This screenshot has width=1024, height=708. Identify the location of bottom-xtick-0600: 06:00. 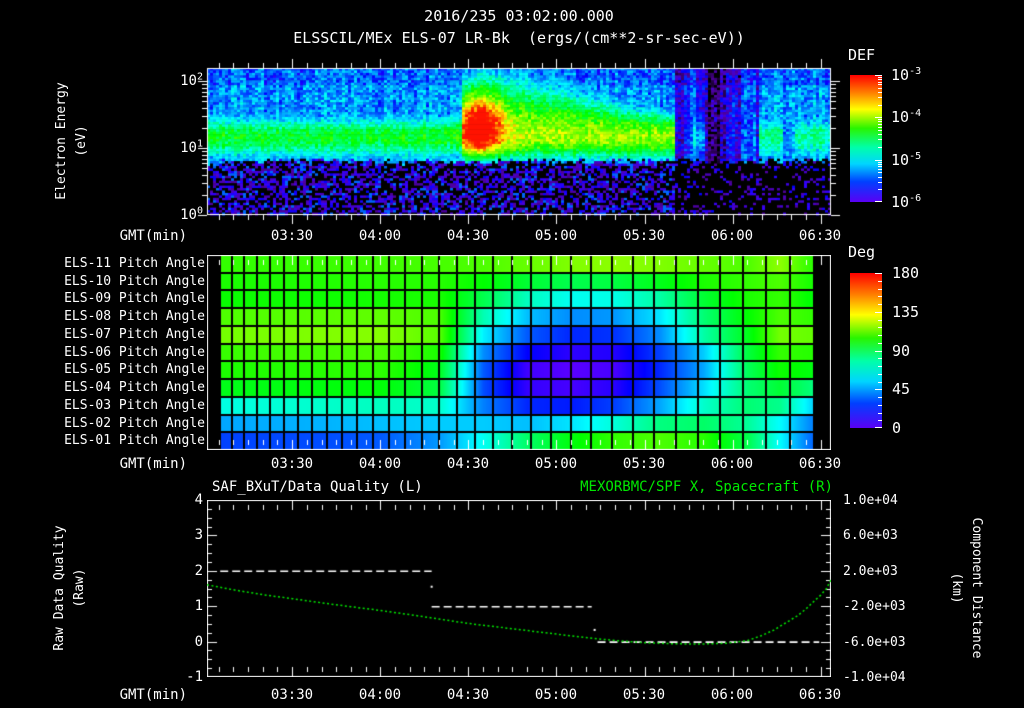
(732, 695).